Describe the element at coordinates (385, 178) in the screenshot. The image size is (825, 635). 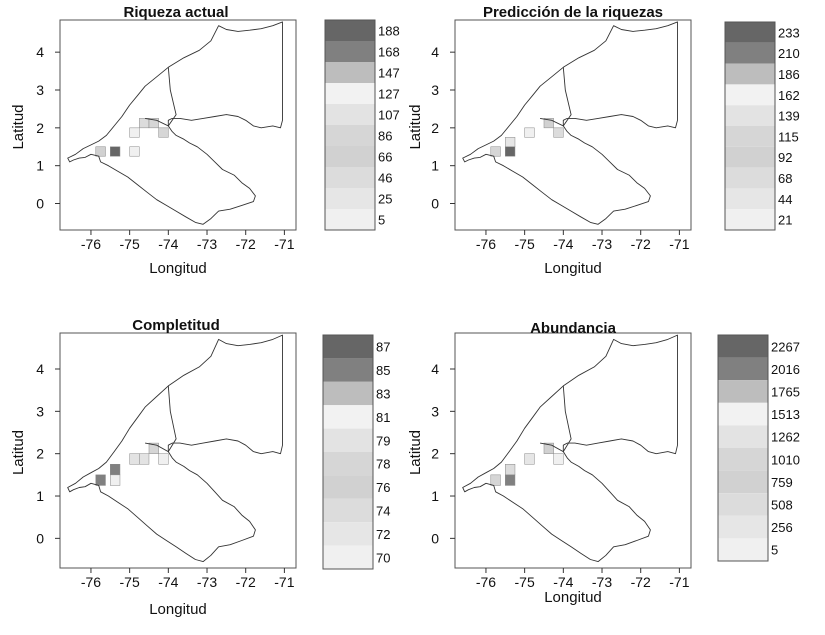
I see `legend-label: 46` at that location.